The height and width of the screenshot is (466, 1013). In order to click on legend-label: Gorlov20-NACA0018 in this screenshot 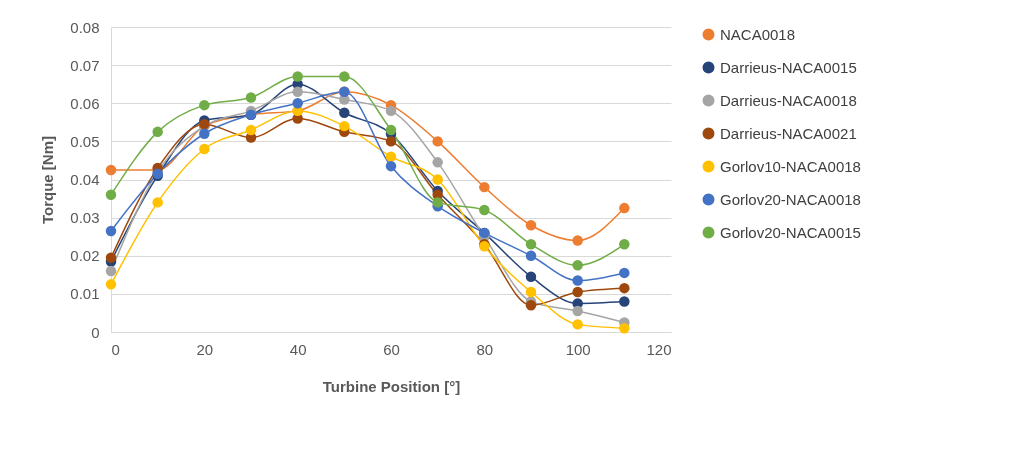, I will do `click(790, 199)`.